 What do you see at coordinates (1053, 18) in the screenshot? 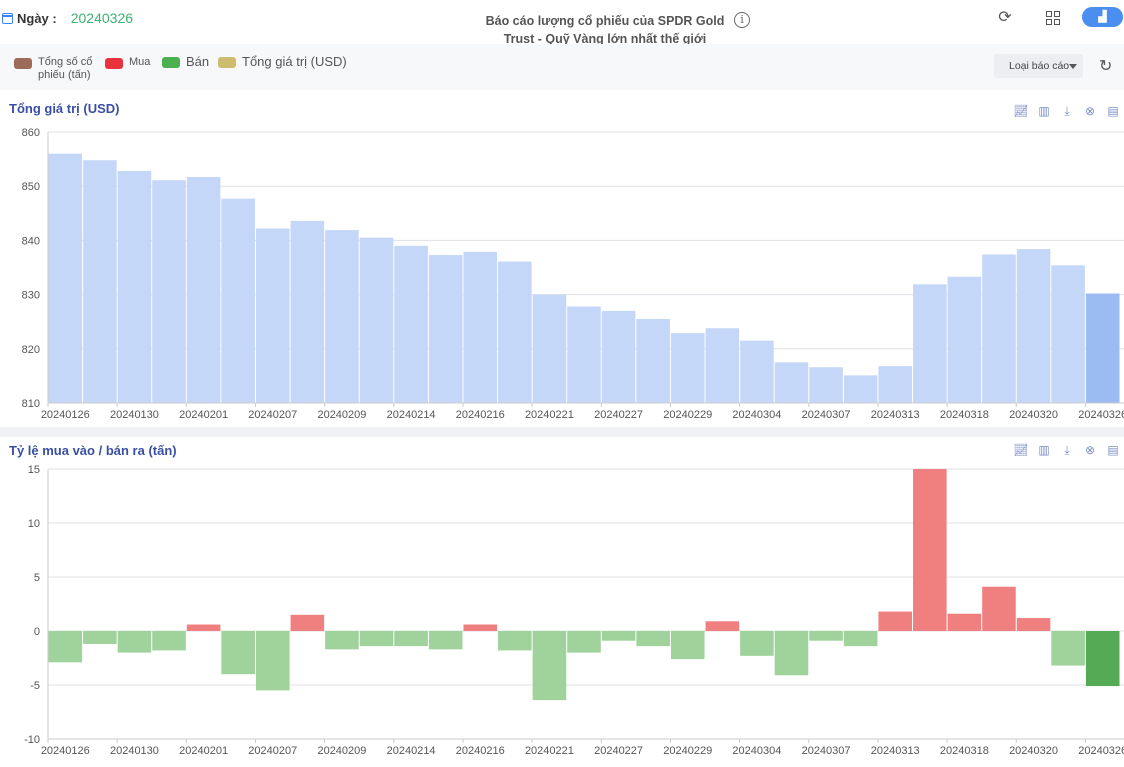
I see `grid-icon` at bounding box center [1053, 18].